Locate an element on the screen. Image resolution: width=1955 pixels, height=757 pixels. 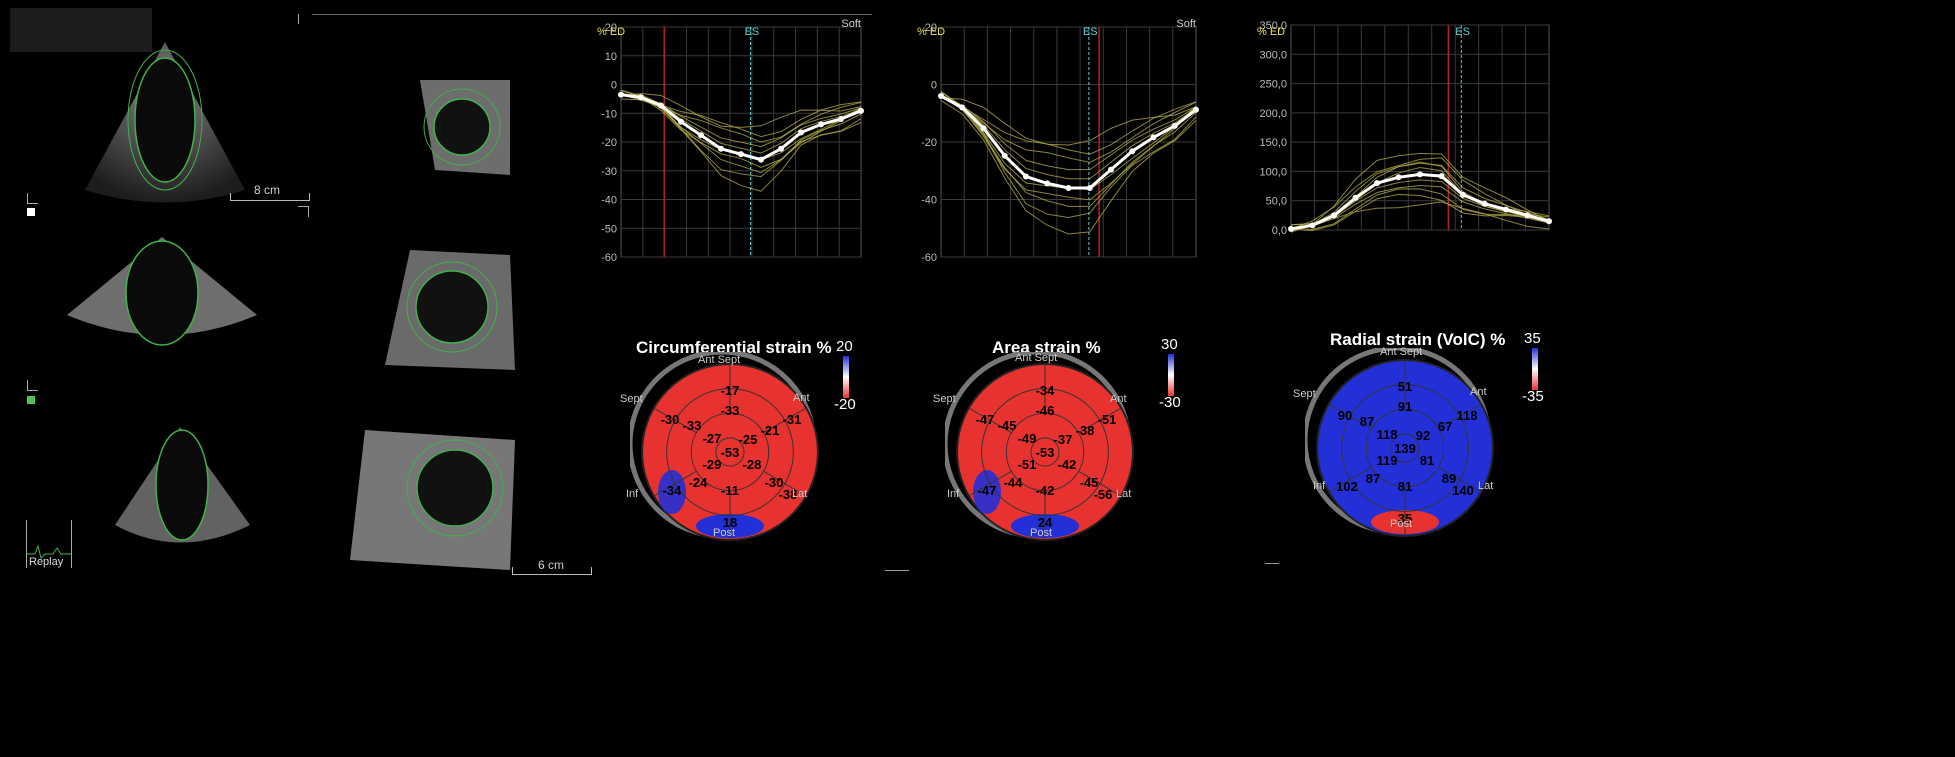
marker-square-green is located at coordinates (31, 400).